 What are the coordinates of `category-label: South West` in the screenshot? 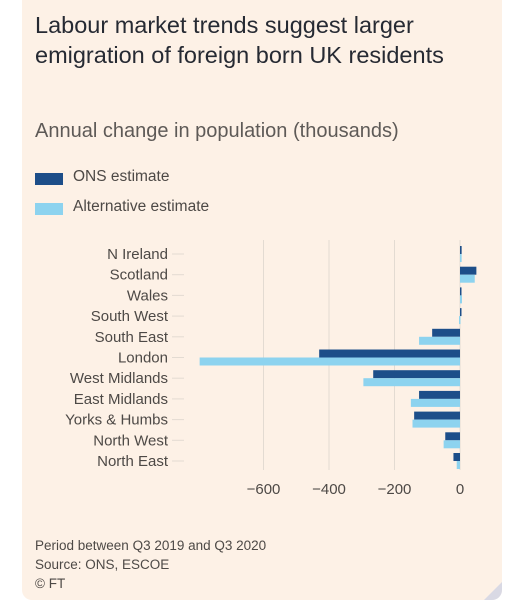 It's located at (130, 316).